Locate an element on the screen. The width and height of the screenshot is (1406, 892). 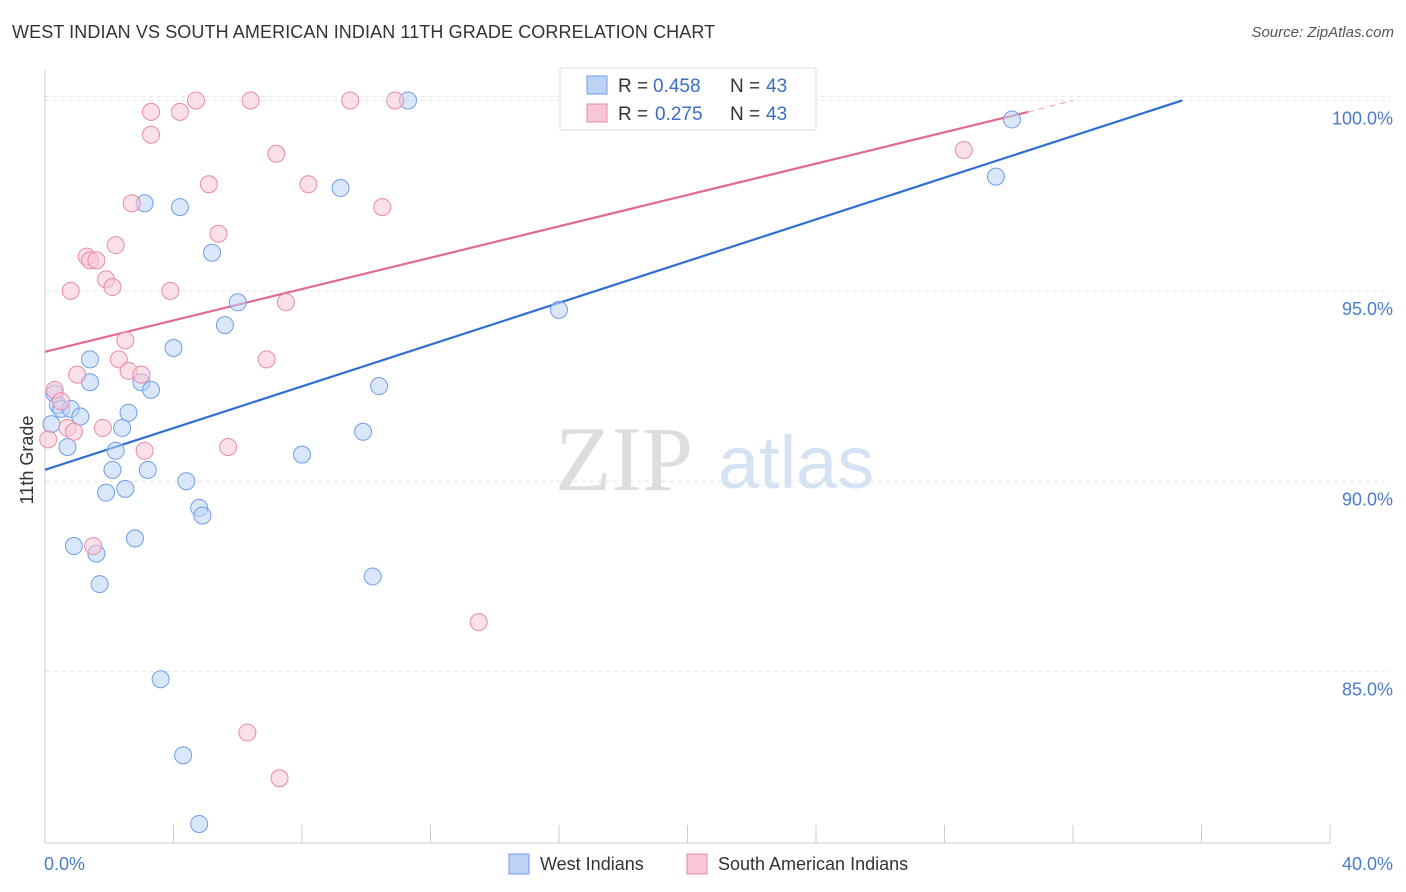
y-tick-label-0: 100.0% is located at coordinates (1362, 118).